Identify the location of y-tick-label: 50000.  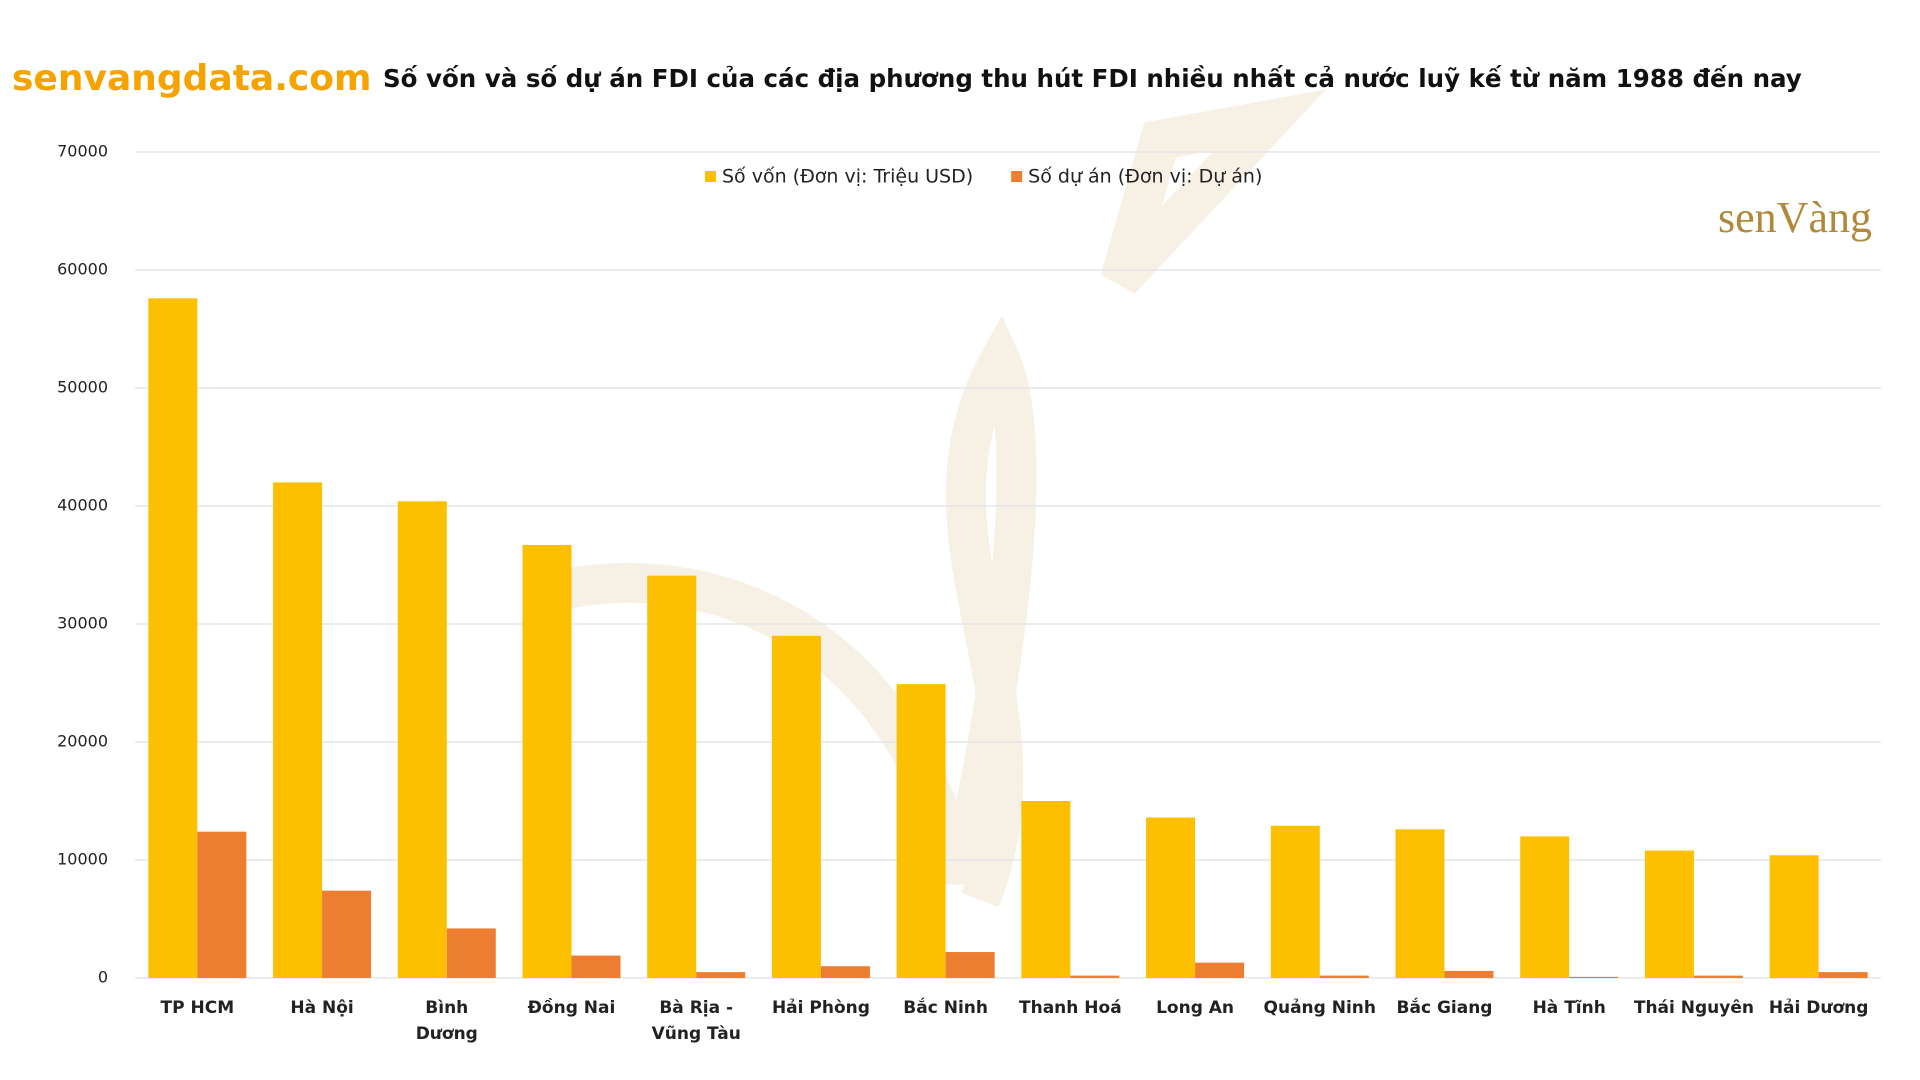
(82, 387).